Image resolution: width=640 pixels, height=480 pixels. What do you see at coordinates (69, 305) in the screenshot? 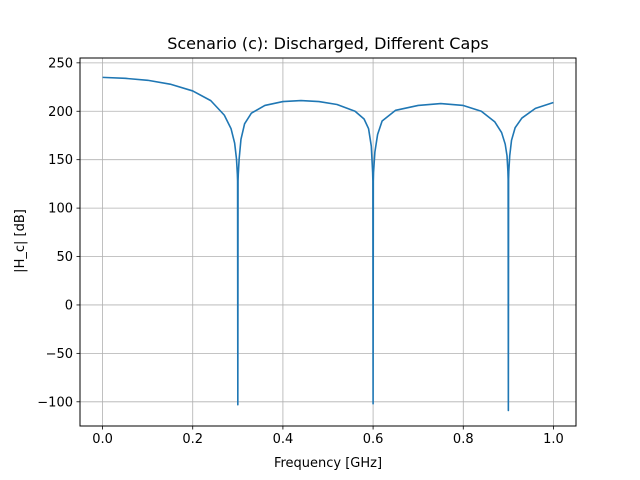
I see `y-tick-label: 0` at bounding box center [69, 305].